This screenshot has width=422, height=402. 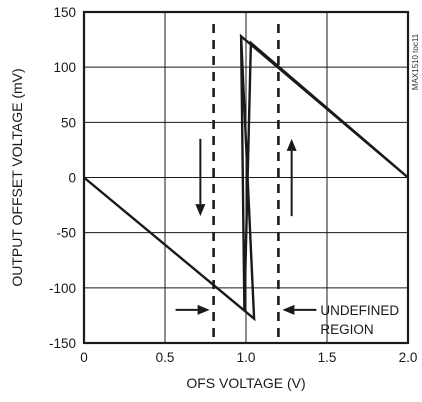 What do you see at coordinates (245, 383) in the screenshot?
I see `x-axis-title: OFS VOLTAGE (V)` at bounding box center [245, 383].